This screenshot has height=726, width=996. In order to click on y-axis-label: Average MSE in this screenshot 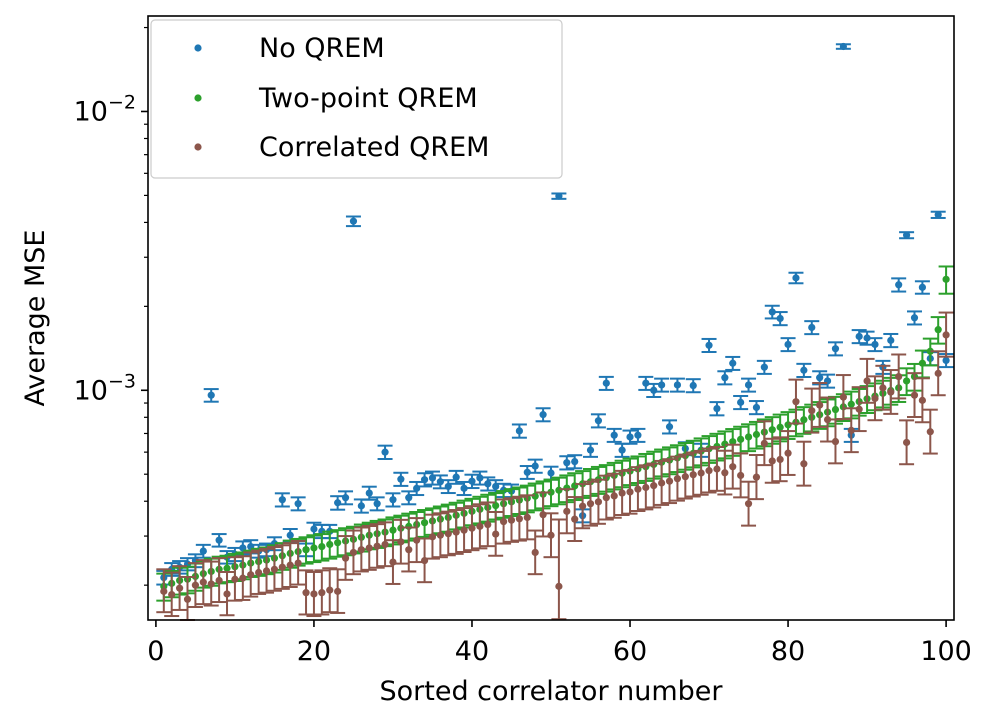, I will do `click(35, 318)`.